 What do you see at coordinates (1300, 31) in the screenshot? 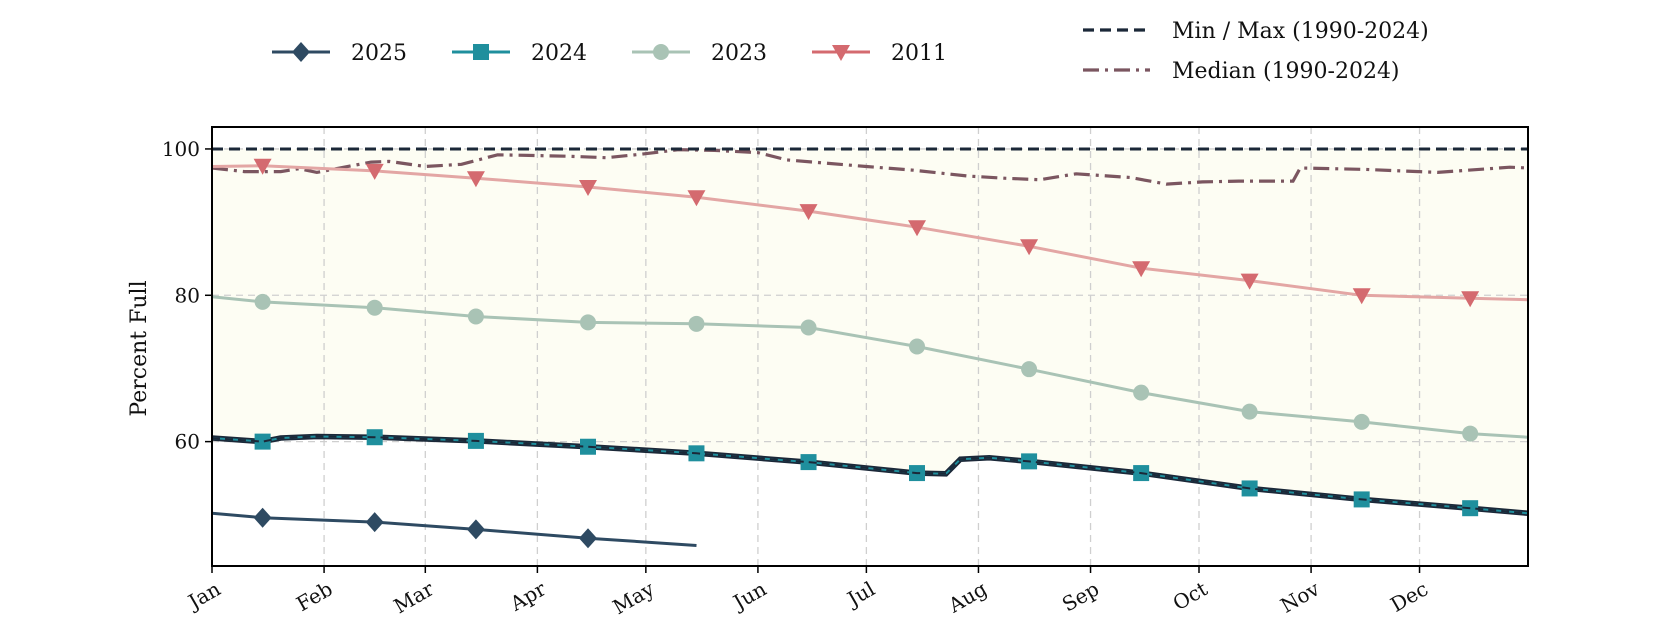
I see `legend-label: Min / Max (1990-2024)` at bounding box center [1300, 31].